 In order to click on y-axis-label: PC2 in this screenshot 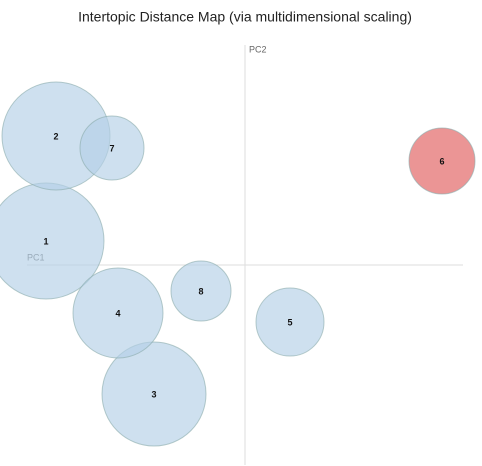, I will do `click(258, 49)`.